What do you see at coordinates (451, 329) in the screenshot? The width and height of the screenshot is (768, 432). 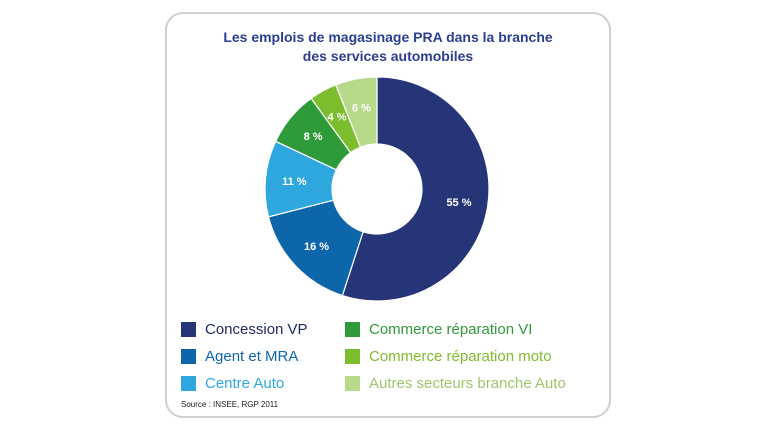 I see `legend-label: Commerce réparation VI` at bounding box center [451, 329].